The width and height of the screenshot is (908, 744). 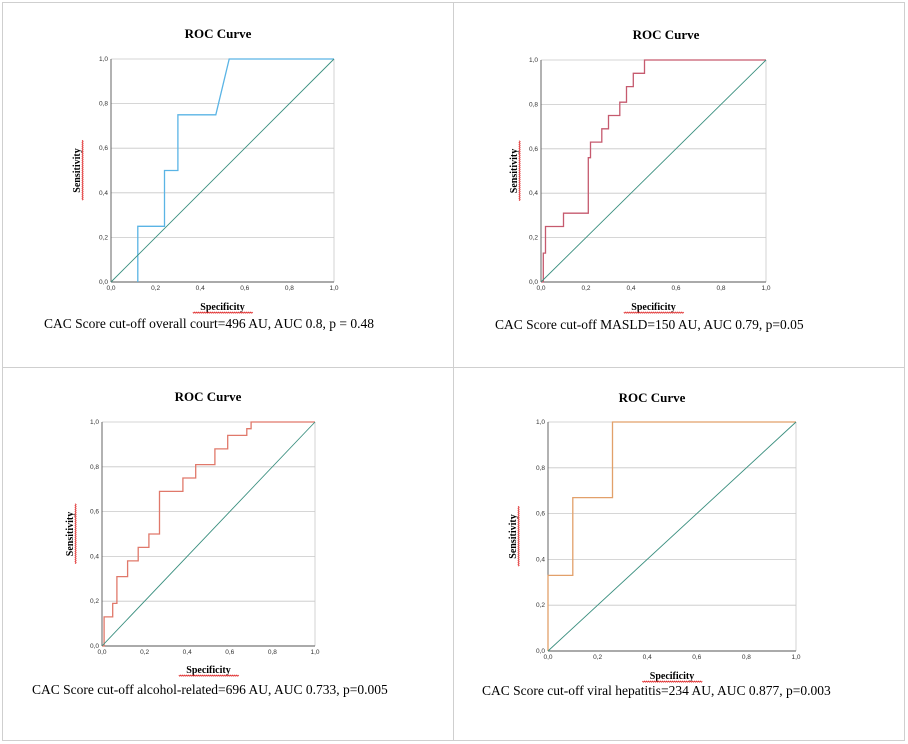 What do you see at coordinates (453, 371) in the screenshot?
I see `table-divider-vertical` at bounding box center [453, 371].